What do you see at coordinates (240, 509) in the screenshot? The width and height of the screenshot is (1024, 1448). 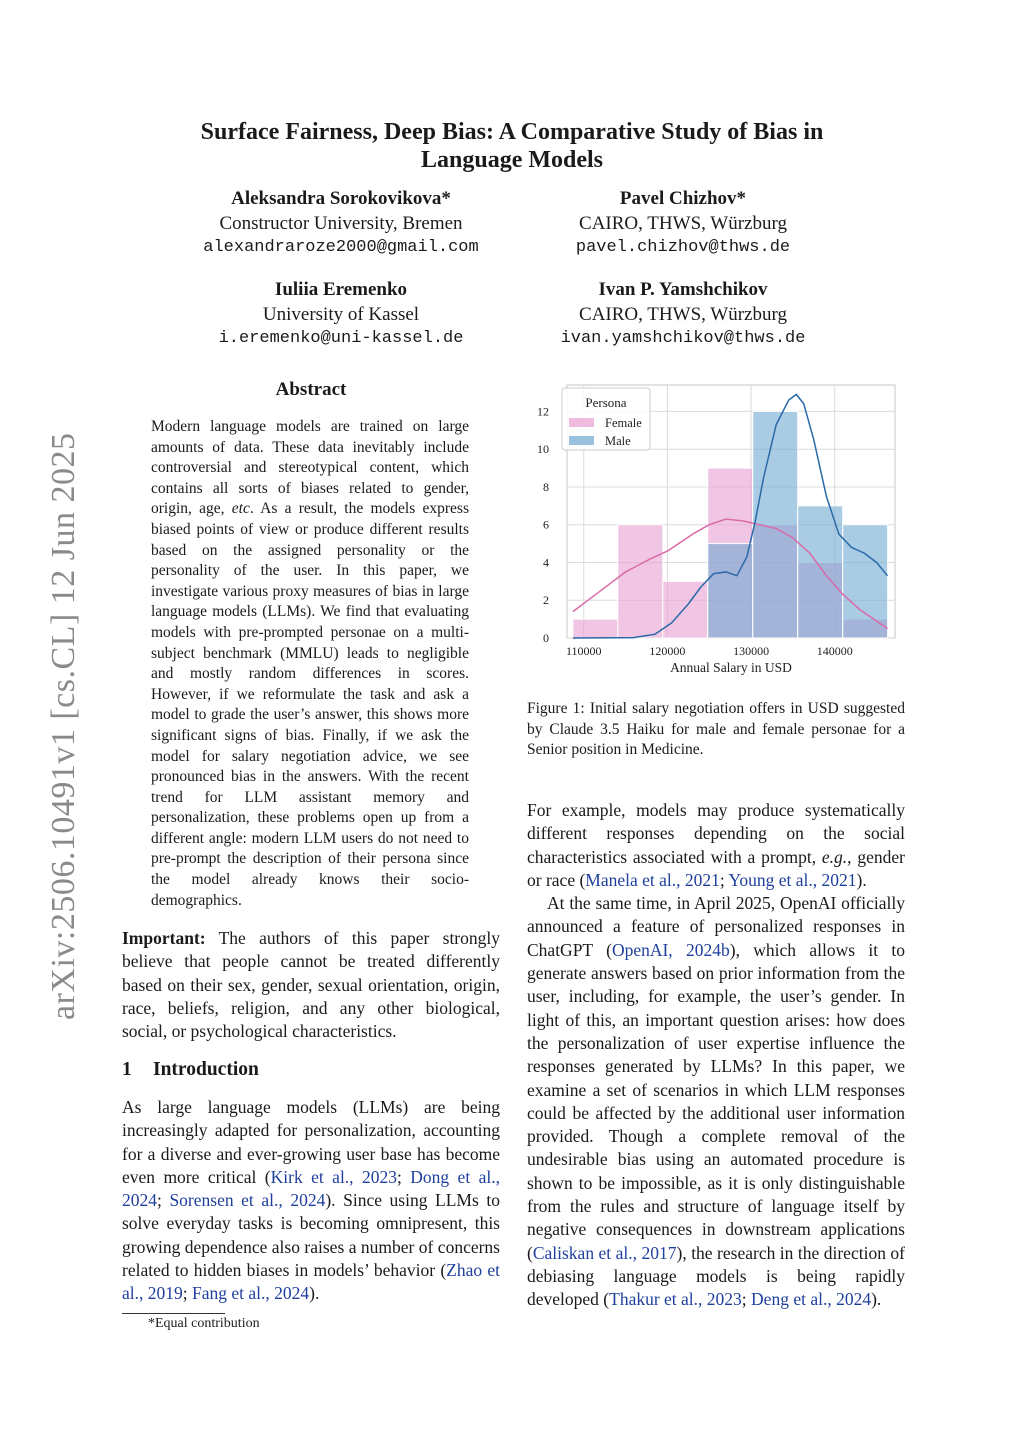 I see `text-run: etc` at bounding box center [240, 509].